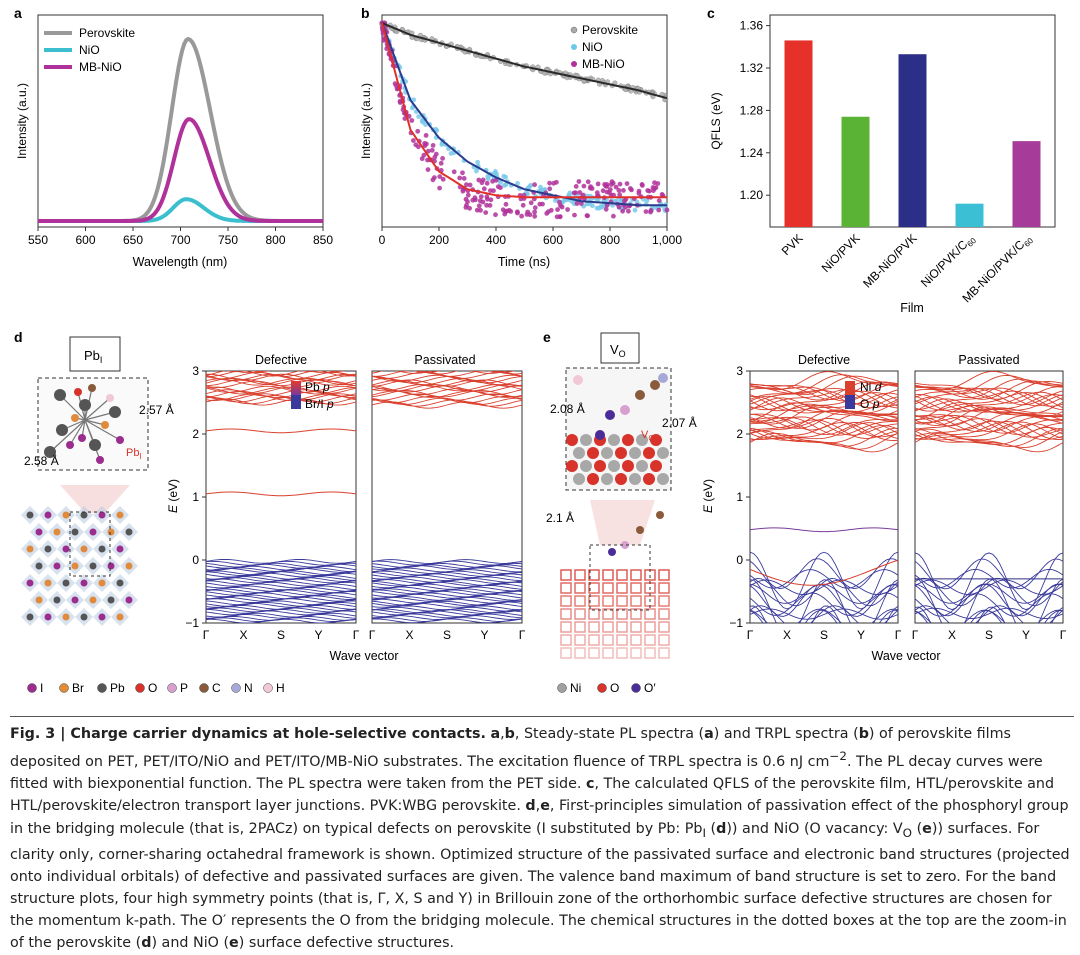 This screenshot has height=955, width=1080. Describe the element at coordinates (146, 943) in the screenshot. I see `caption-ref: d` at that location.